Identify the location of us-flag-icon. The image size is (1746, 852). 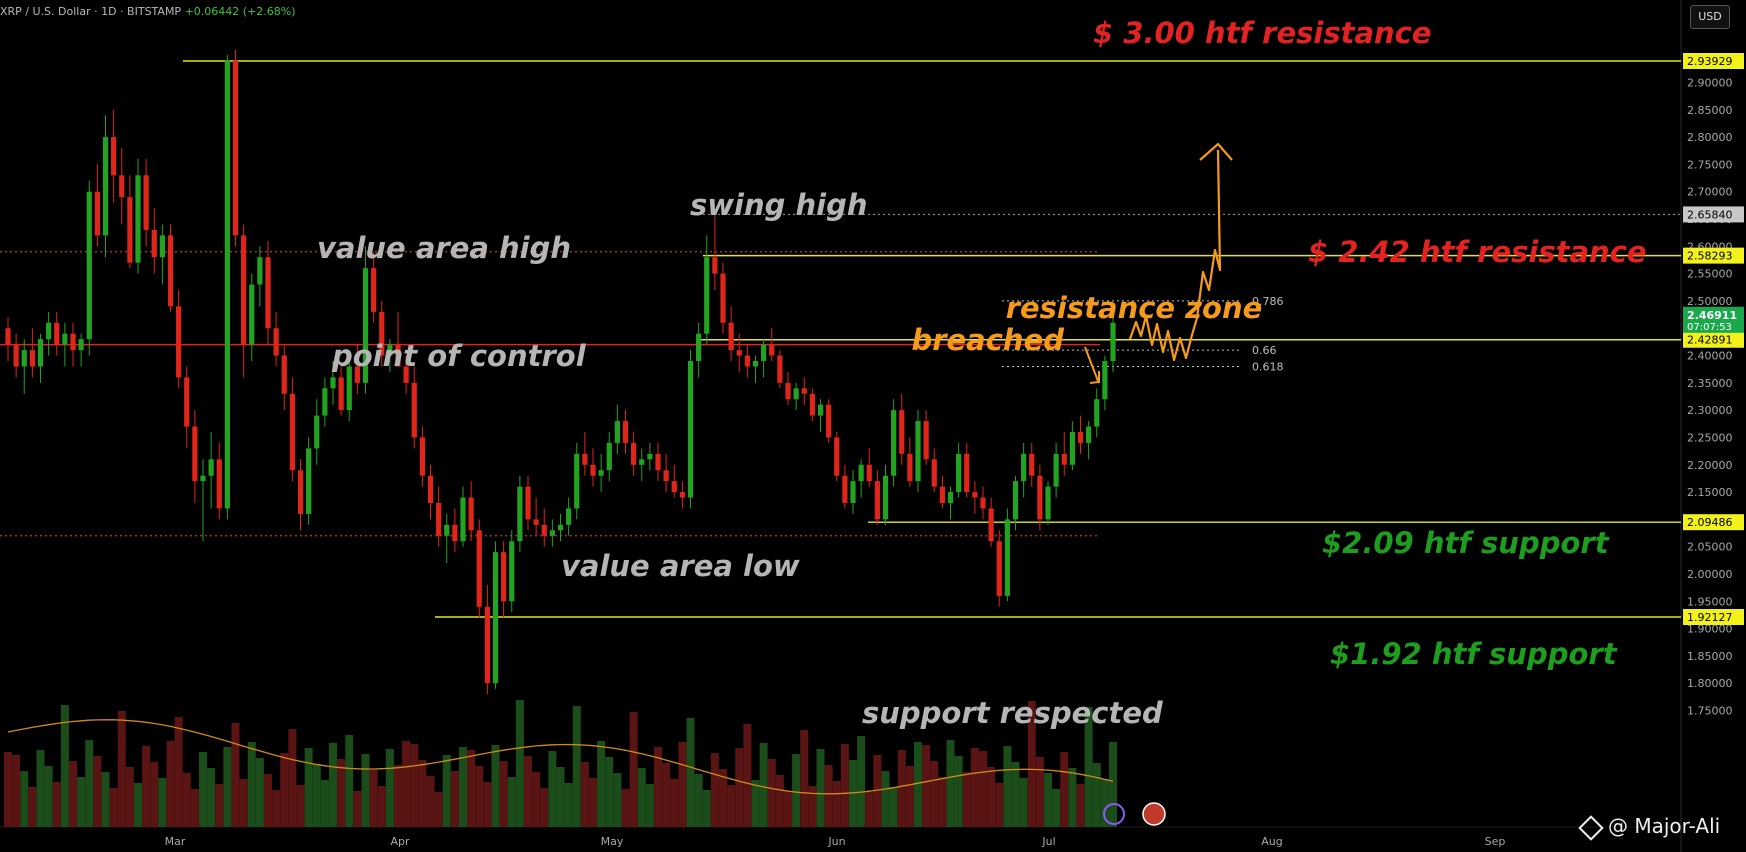
(1154, 814).